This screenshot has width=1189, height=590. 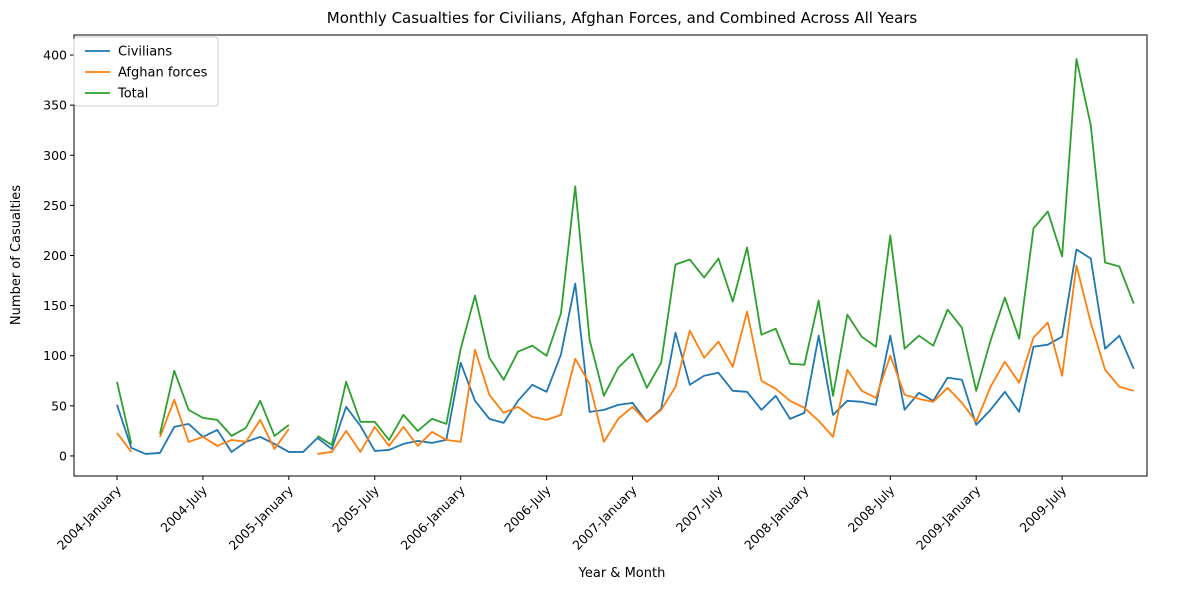 I want to click on y-tick-label: 250, so click(x=55, y=205).